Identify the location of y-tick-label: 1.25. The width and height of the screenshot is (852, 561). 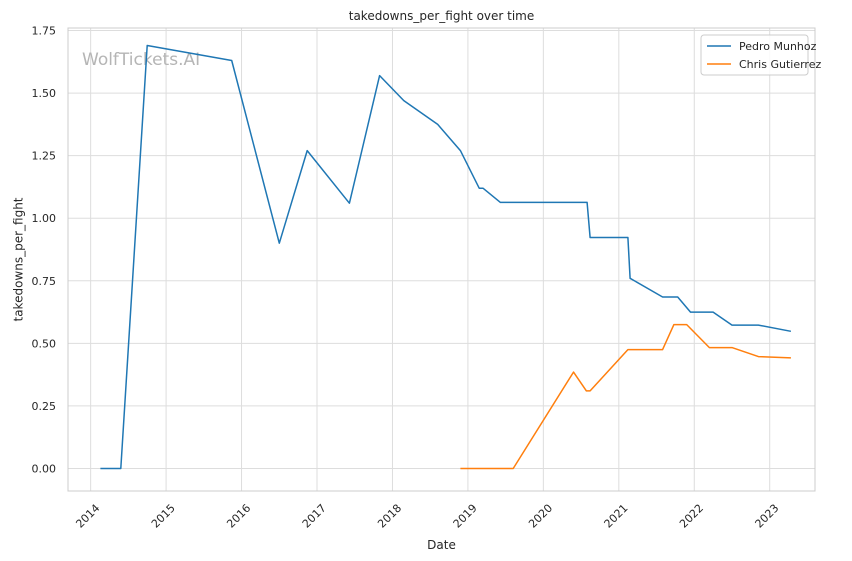
(44, 156).